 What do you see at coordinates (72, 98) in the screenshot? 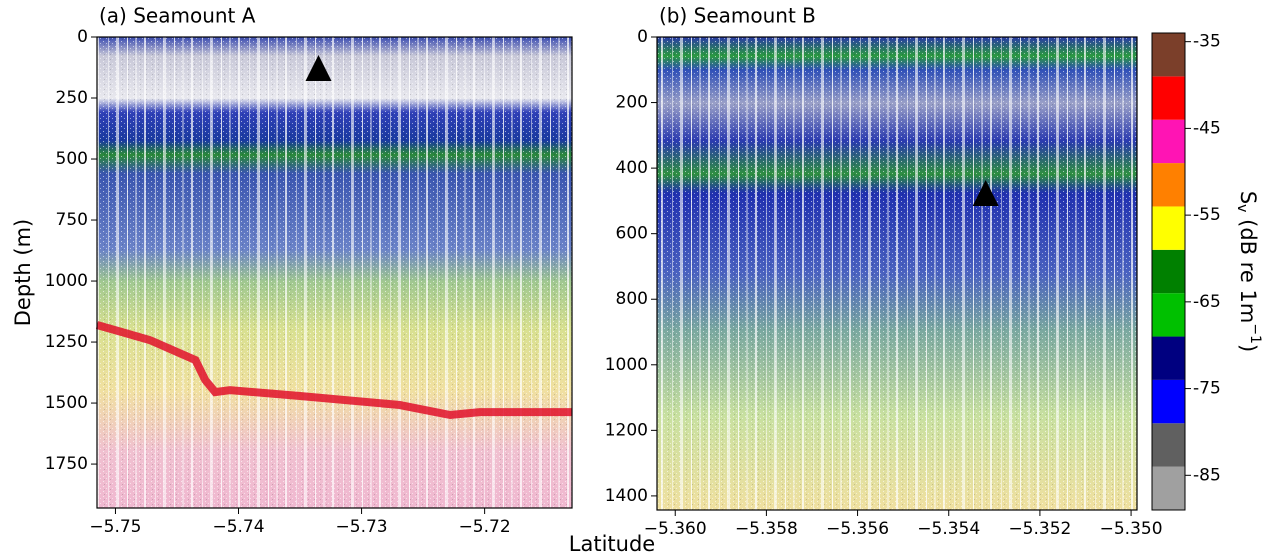
I see `y-tick-label: 250` at bounding box center [72, 98].